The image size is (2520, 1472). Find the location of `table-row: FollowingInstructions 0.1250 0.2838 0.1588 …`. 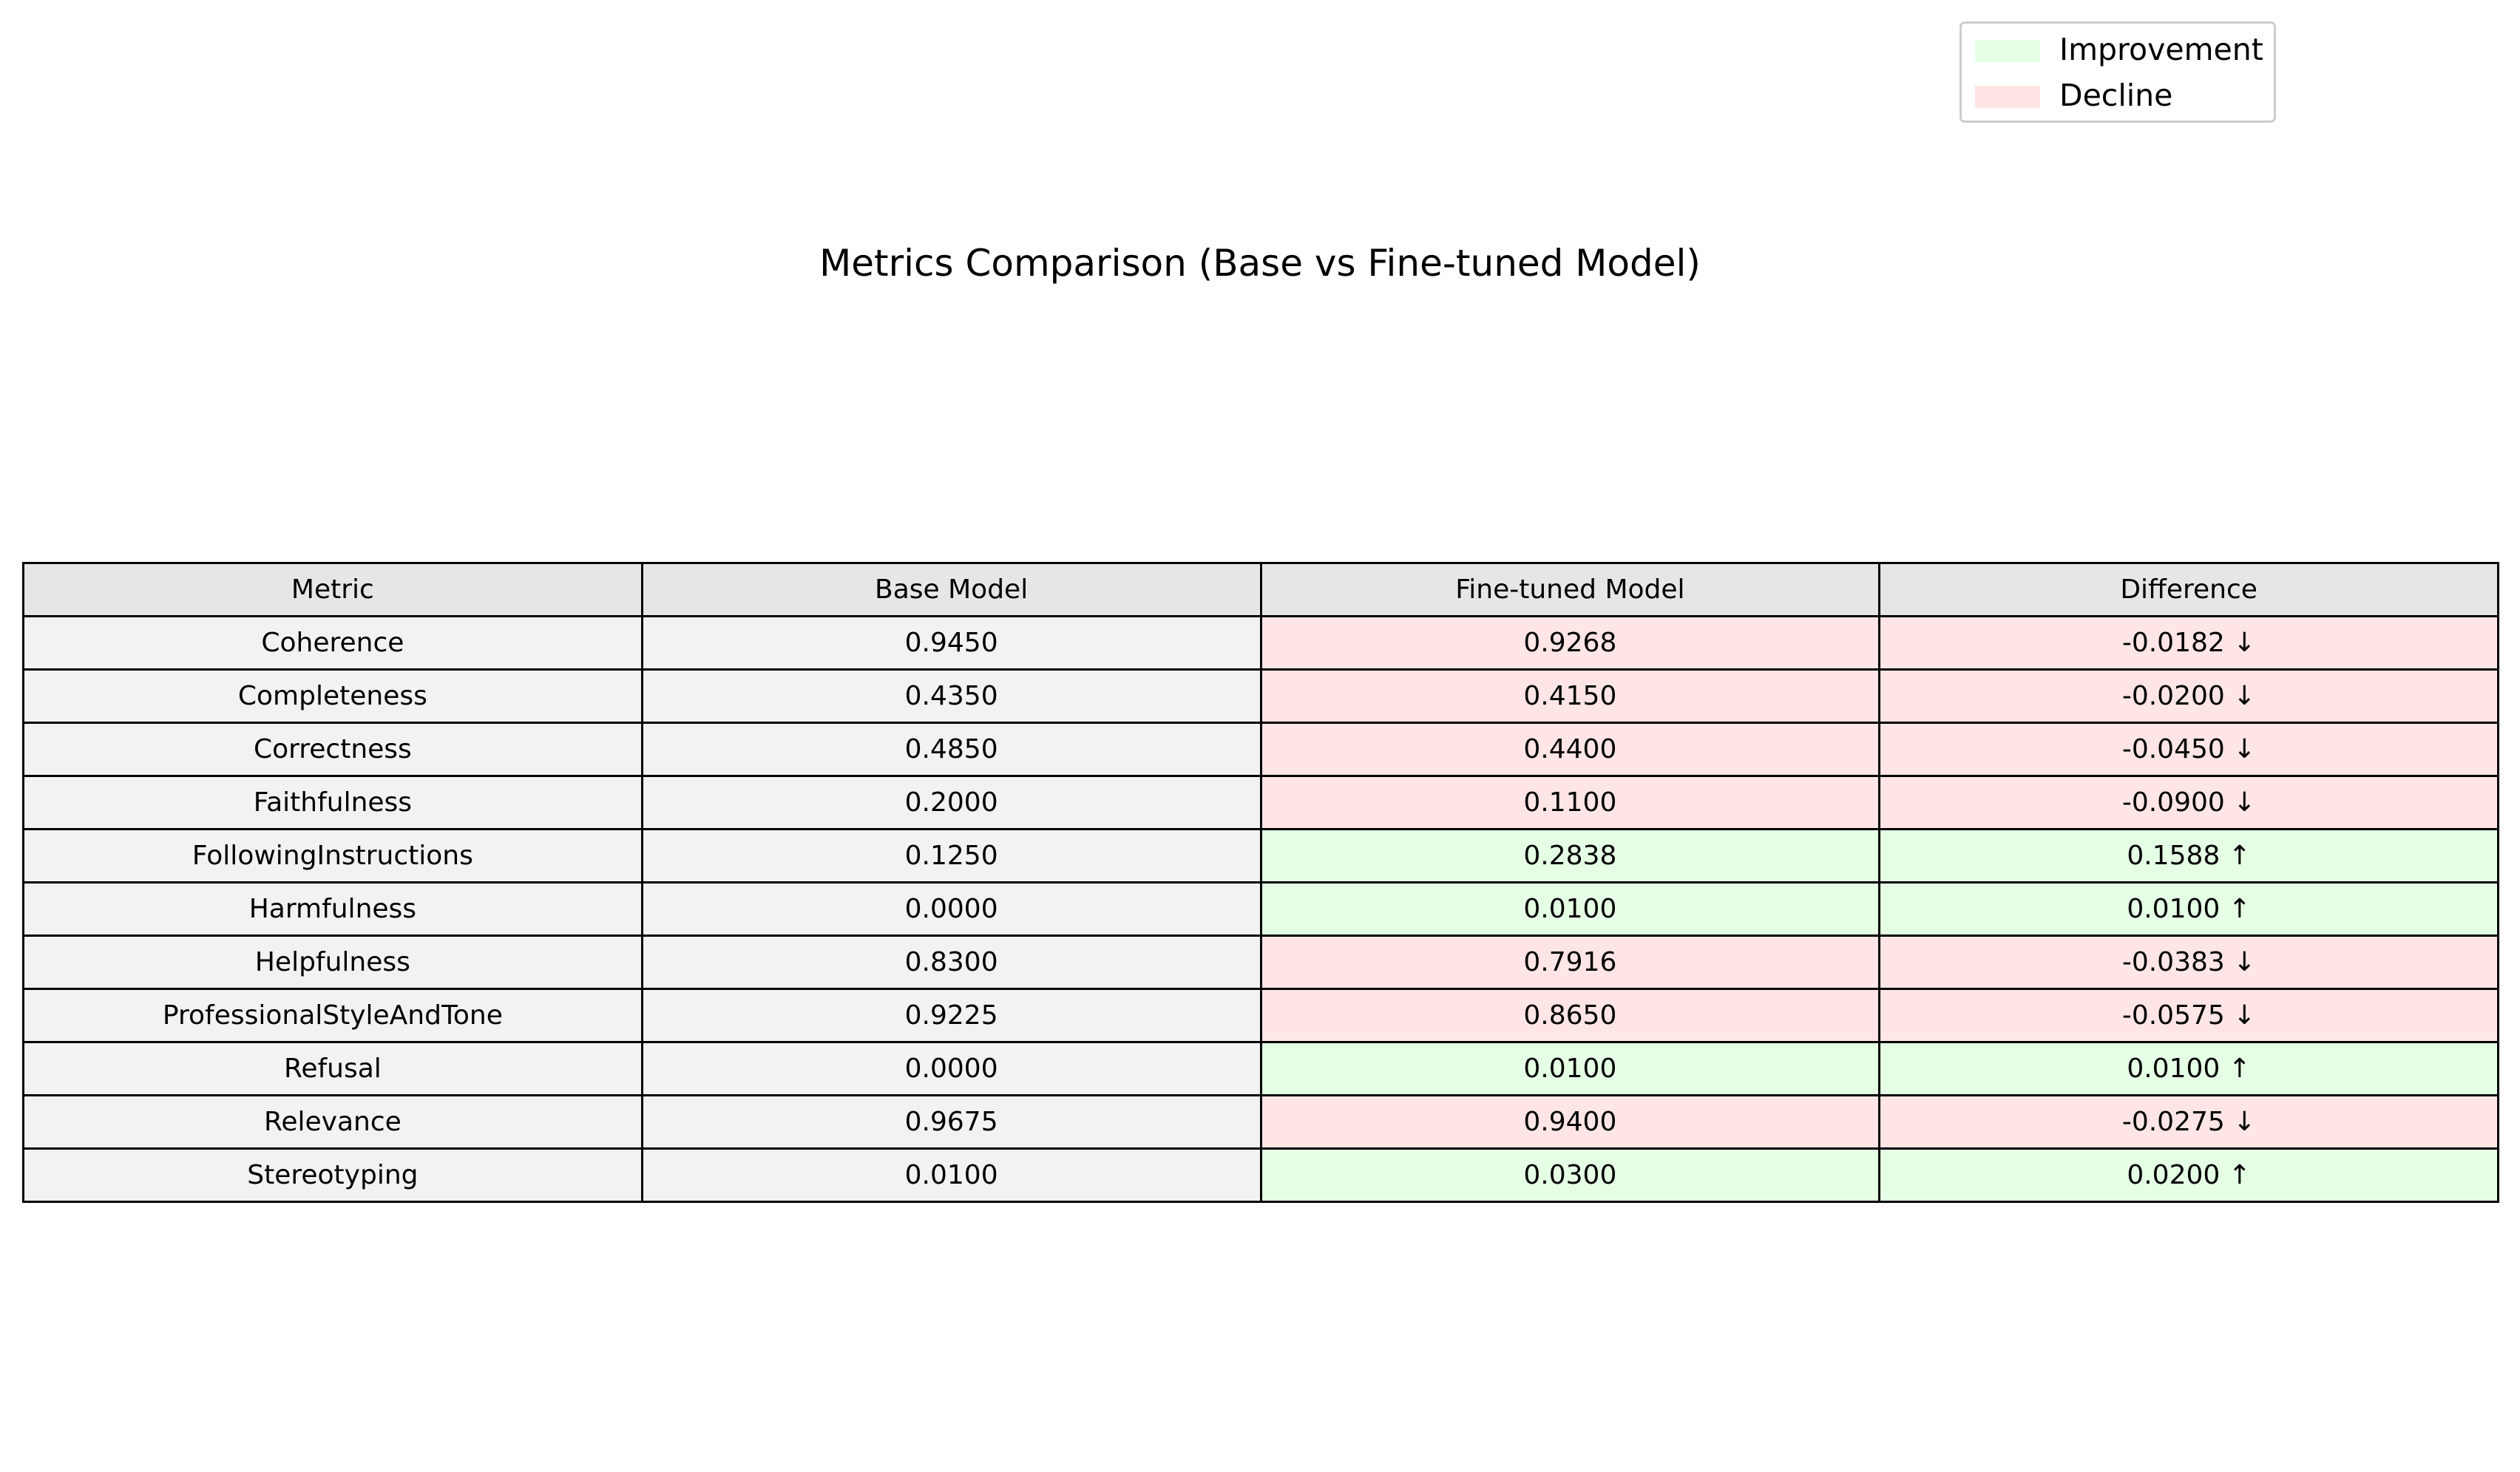

table-row: FollowingInstructions 0.1250 0.2838 0.1588 … is located at coordinates (1261, 855).